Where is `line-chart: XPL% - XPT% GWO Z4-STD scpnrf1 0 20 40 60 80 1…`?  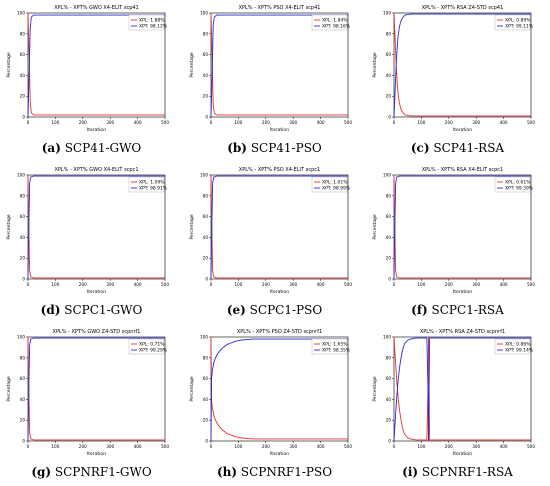 line-chart: XPL% - XPT% GWO Z4-STD scpnrf1 0 20 40 60 80 1… is located at coordinates (87, 393).